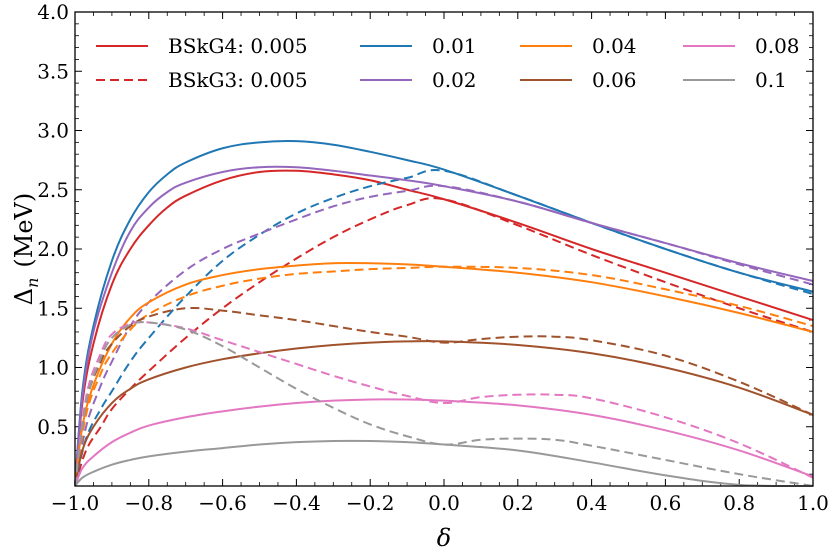 The width and height of the screenshot is (830, 554). I want to click on legend-label: BSkG3: 0.005, so click(238, 80).